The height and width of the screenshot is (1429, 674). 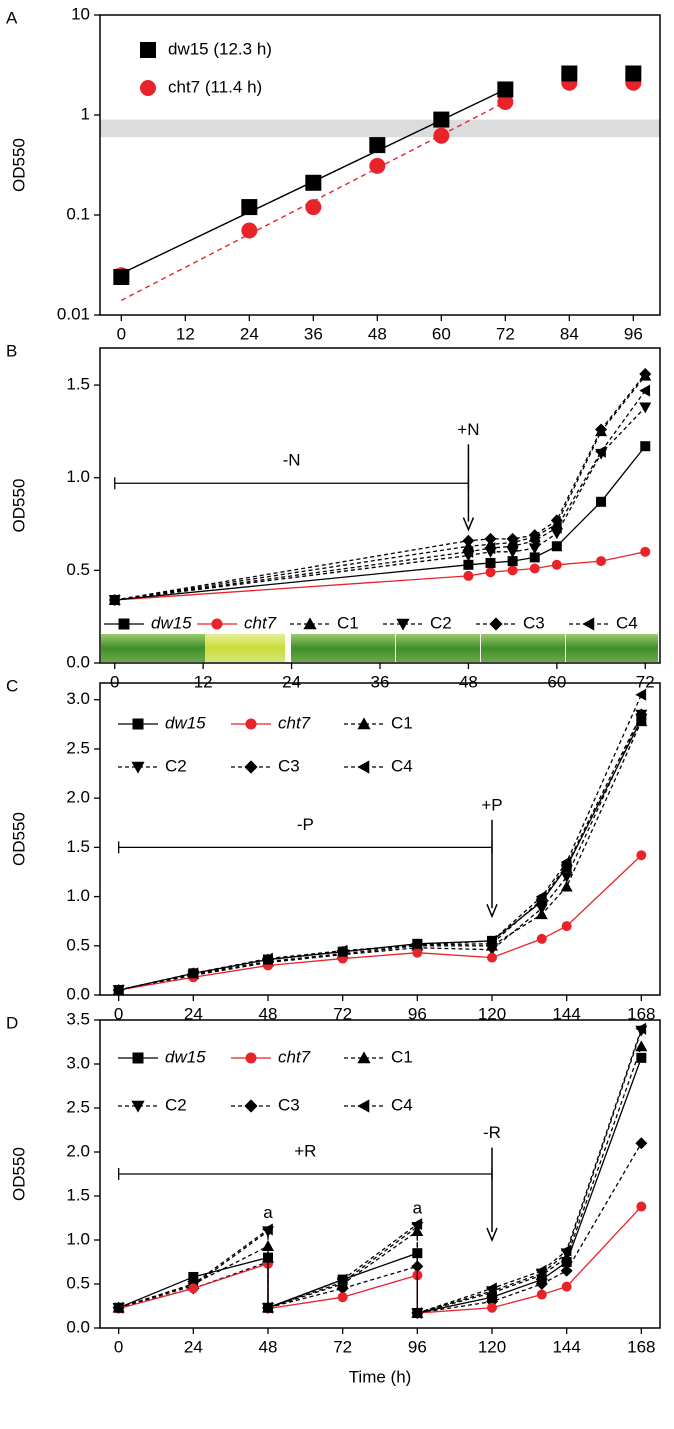 What do you see at coordinates (292, 460) in the screenshot?
I see `bracket-label: -N` at bounding box center [292, 460].